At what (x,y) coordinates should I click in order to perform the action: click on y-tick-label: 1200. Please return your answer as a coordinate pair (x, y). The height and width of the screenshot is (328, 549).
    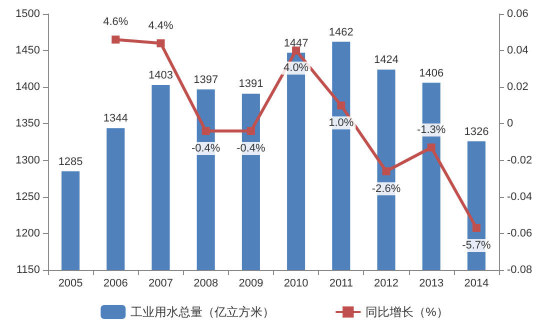
    Looking at the image, I should click on (28, 233).